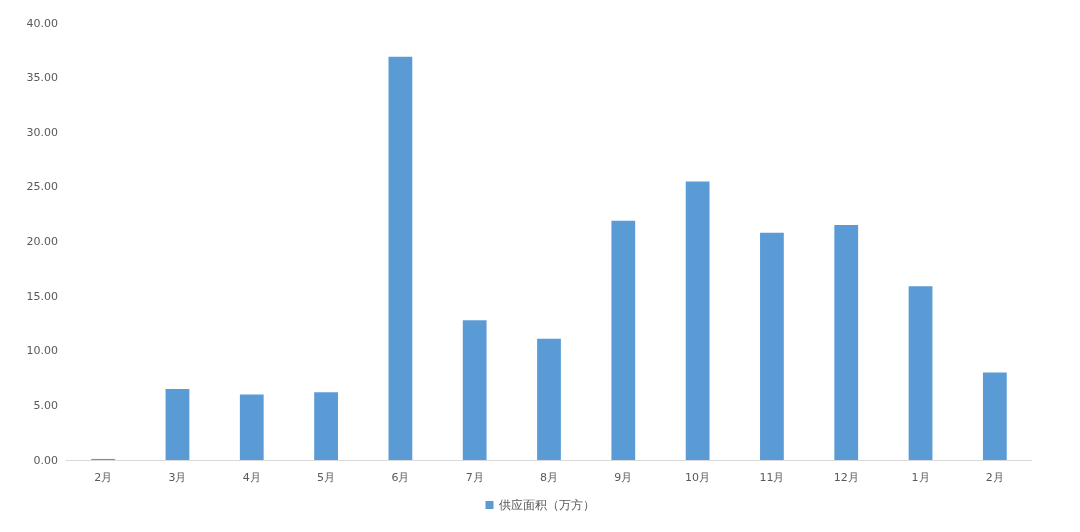 This screenshot has height=532, width=1080. I want to click on x-tick-label: 5月, so click(326, 477).